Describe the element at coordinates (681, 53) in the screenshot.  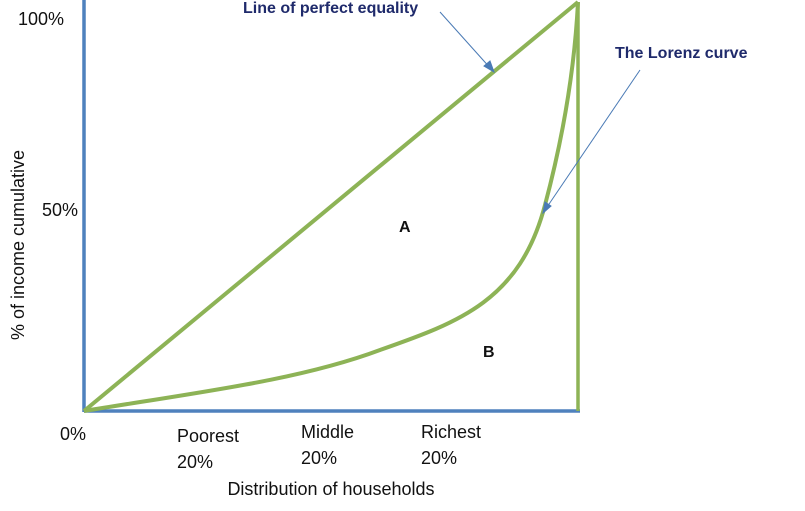
I see `lorenz-label: The Lorenz curve` at that location.